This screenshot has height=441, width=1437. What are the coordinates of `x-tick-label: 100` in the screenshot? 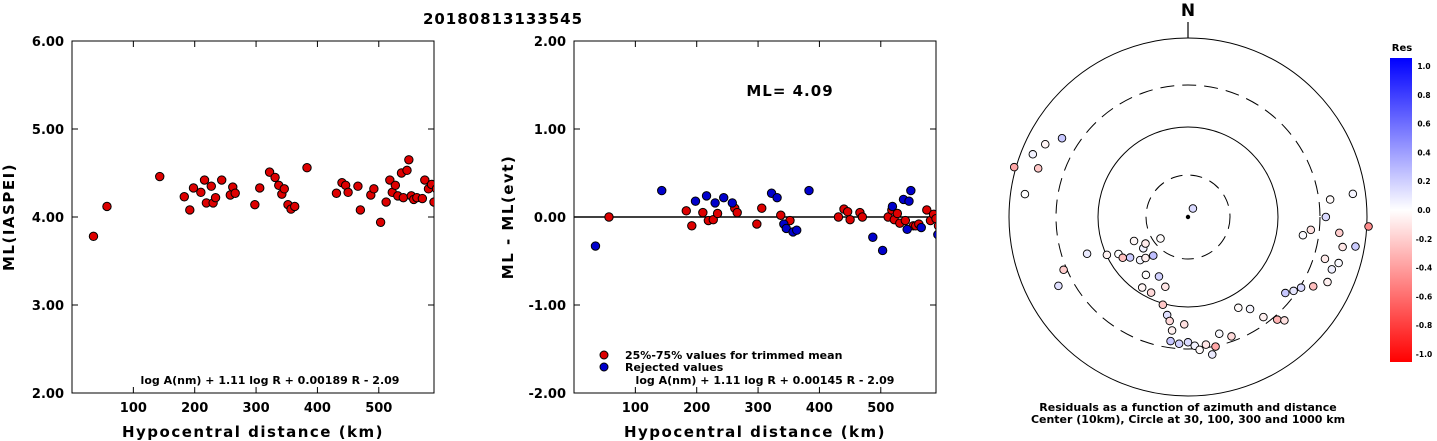 It's located at (133, 408).